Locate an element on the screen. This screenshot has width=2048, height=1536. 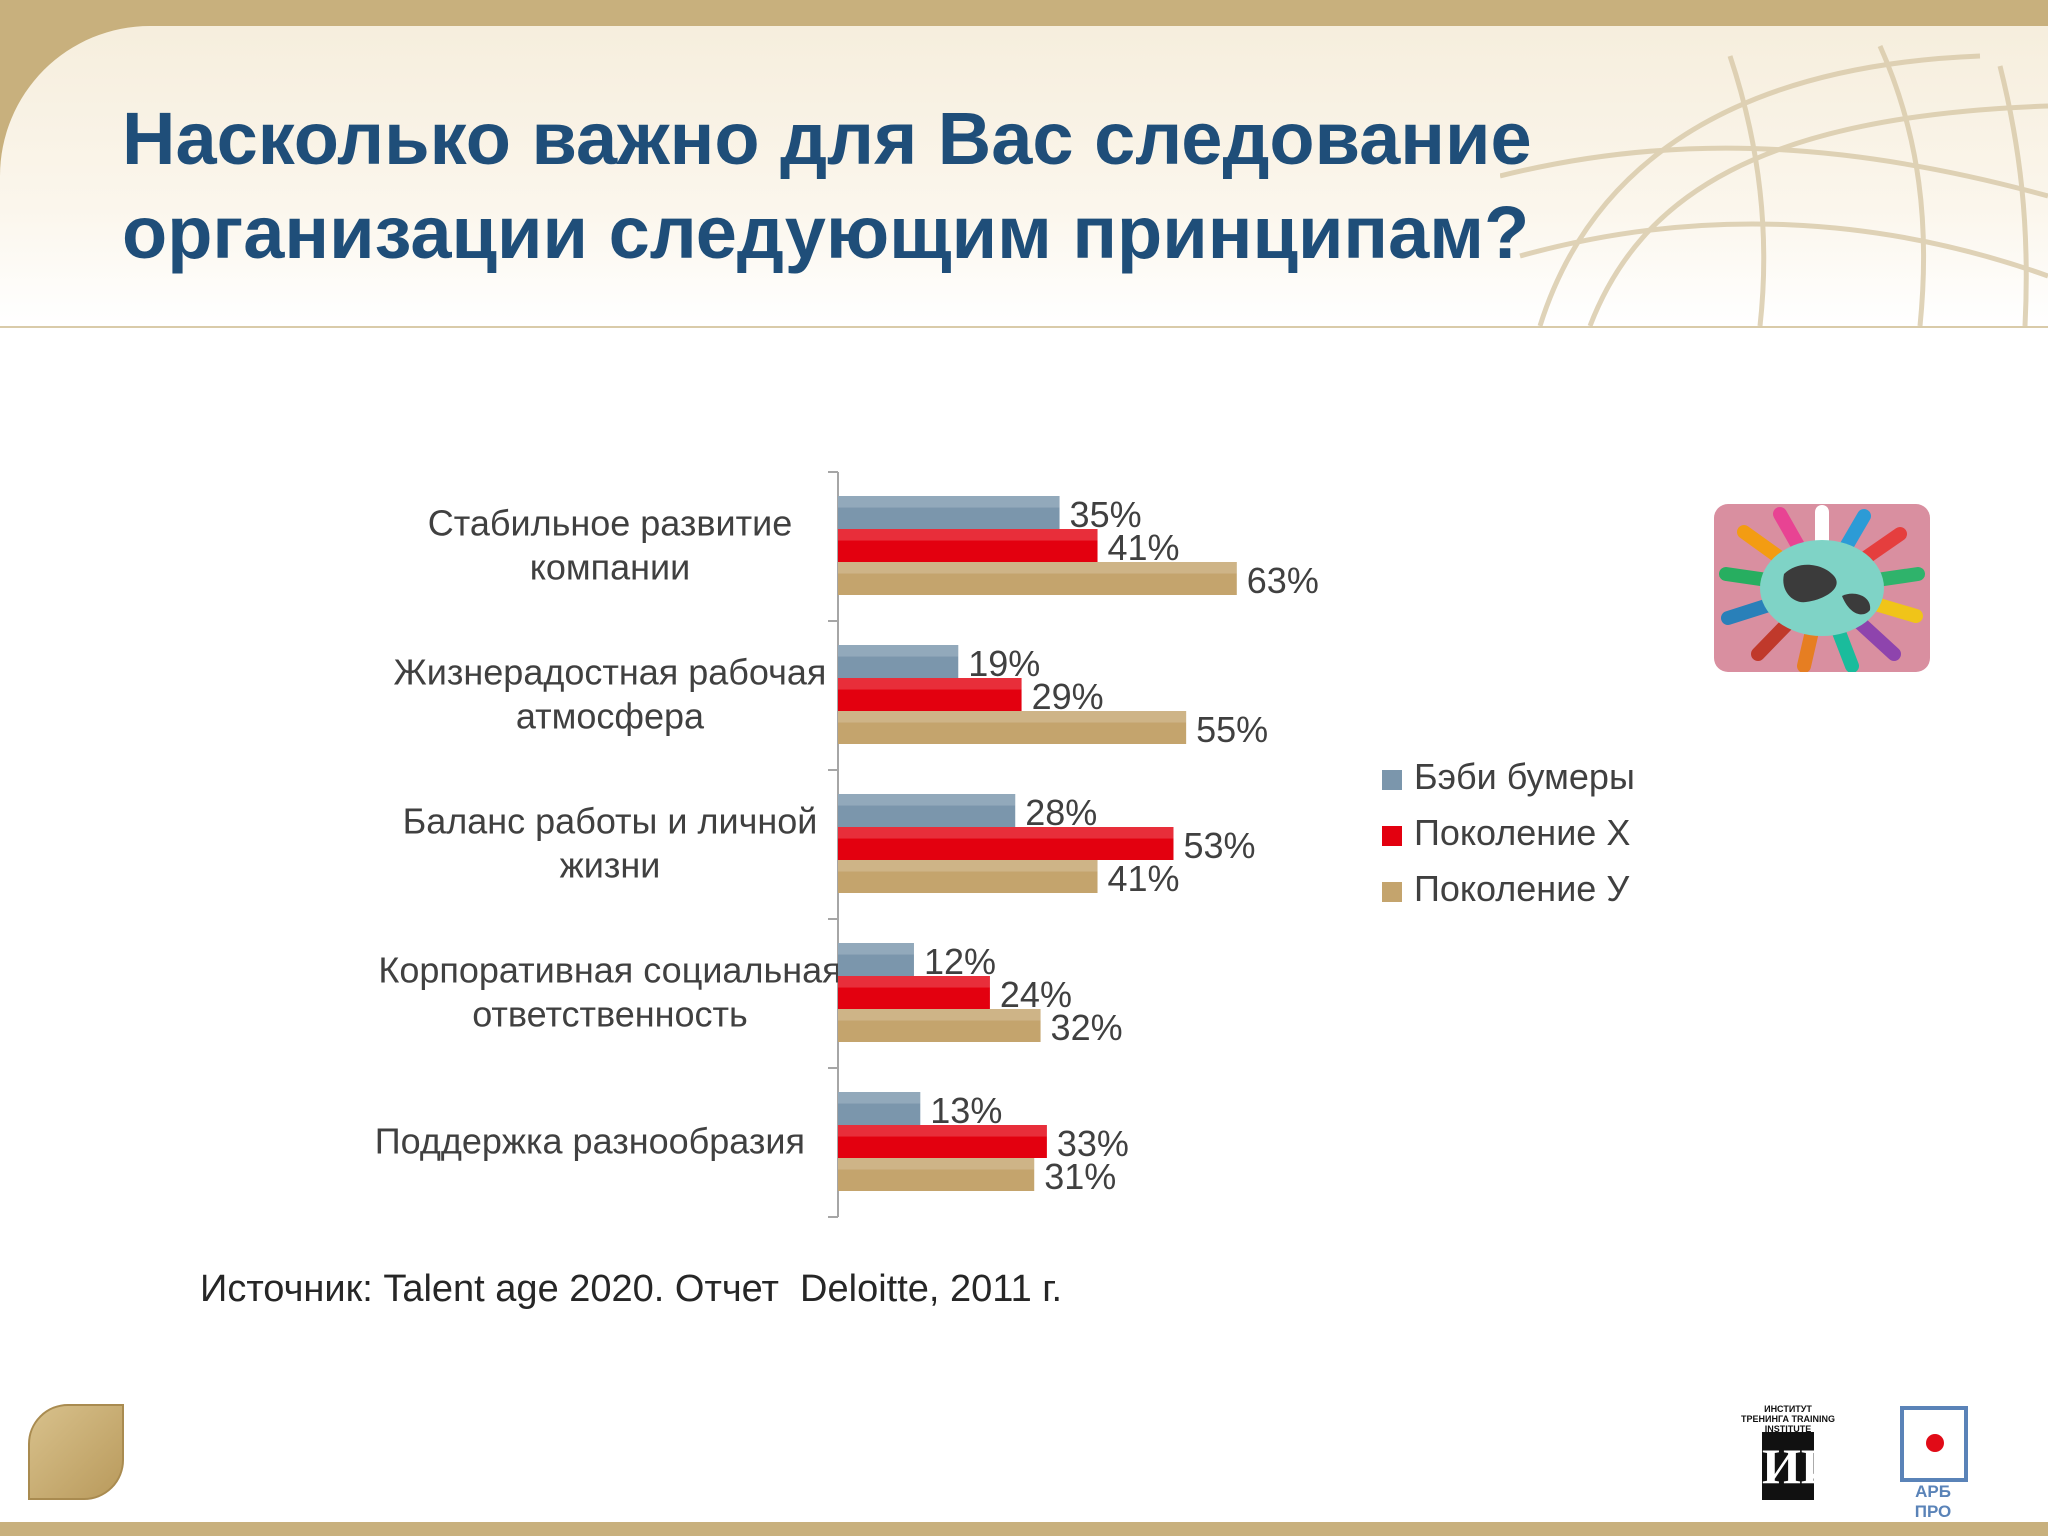
value-label: 24% is located at coordinates (1036, 994).